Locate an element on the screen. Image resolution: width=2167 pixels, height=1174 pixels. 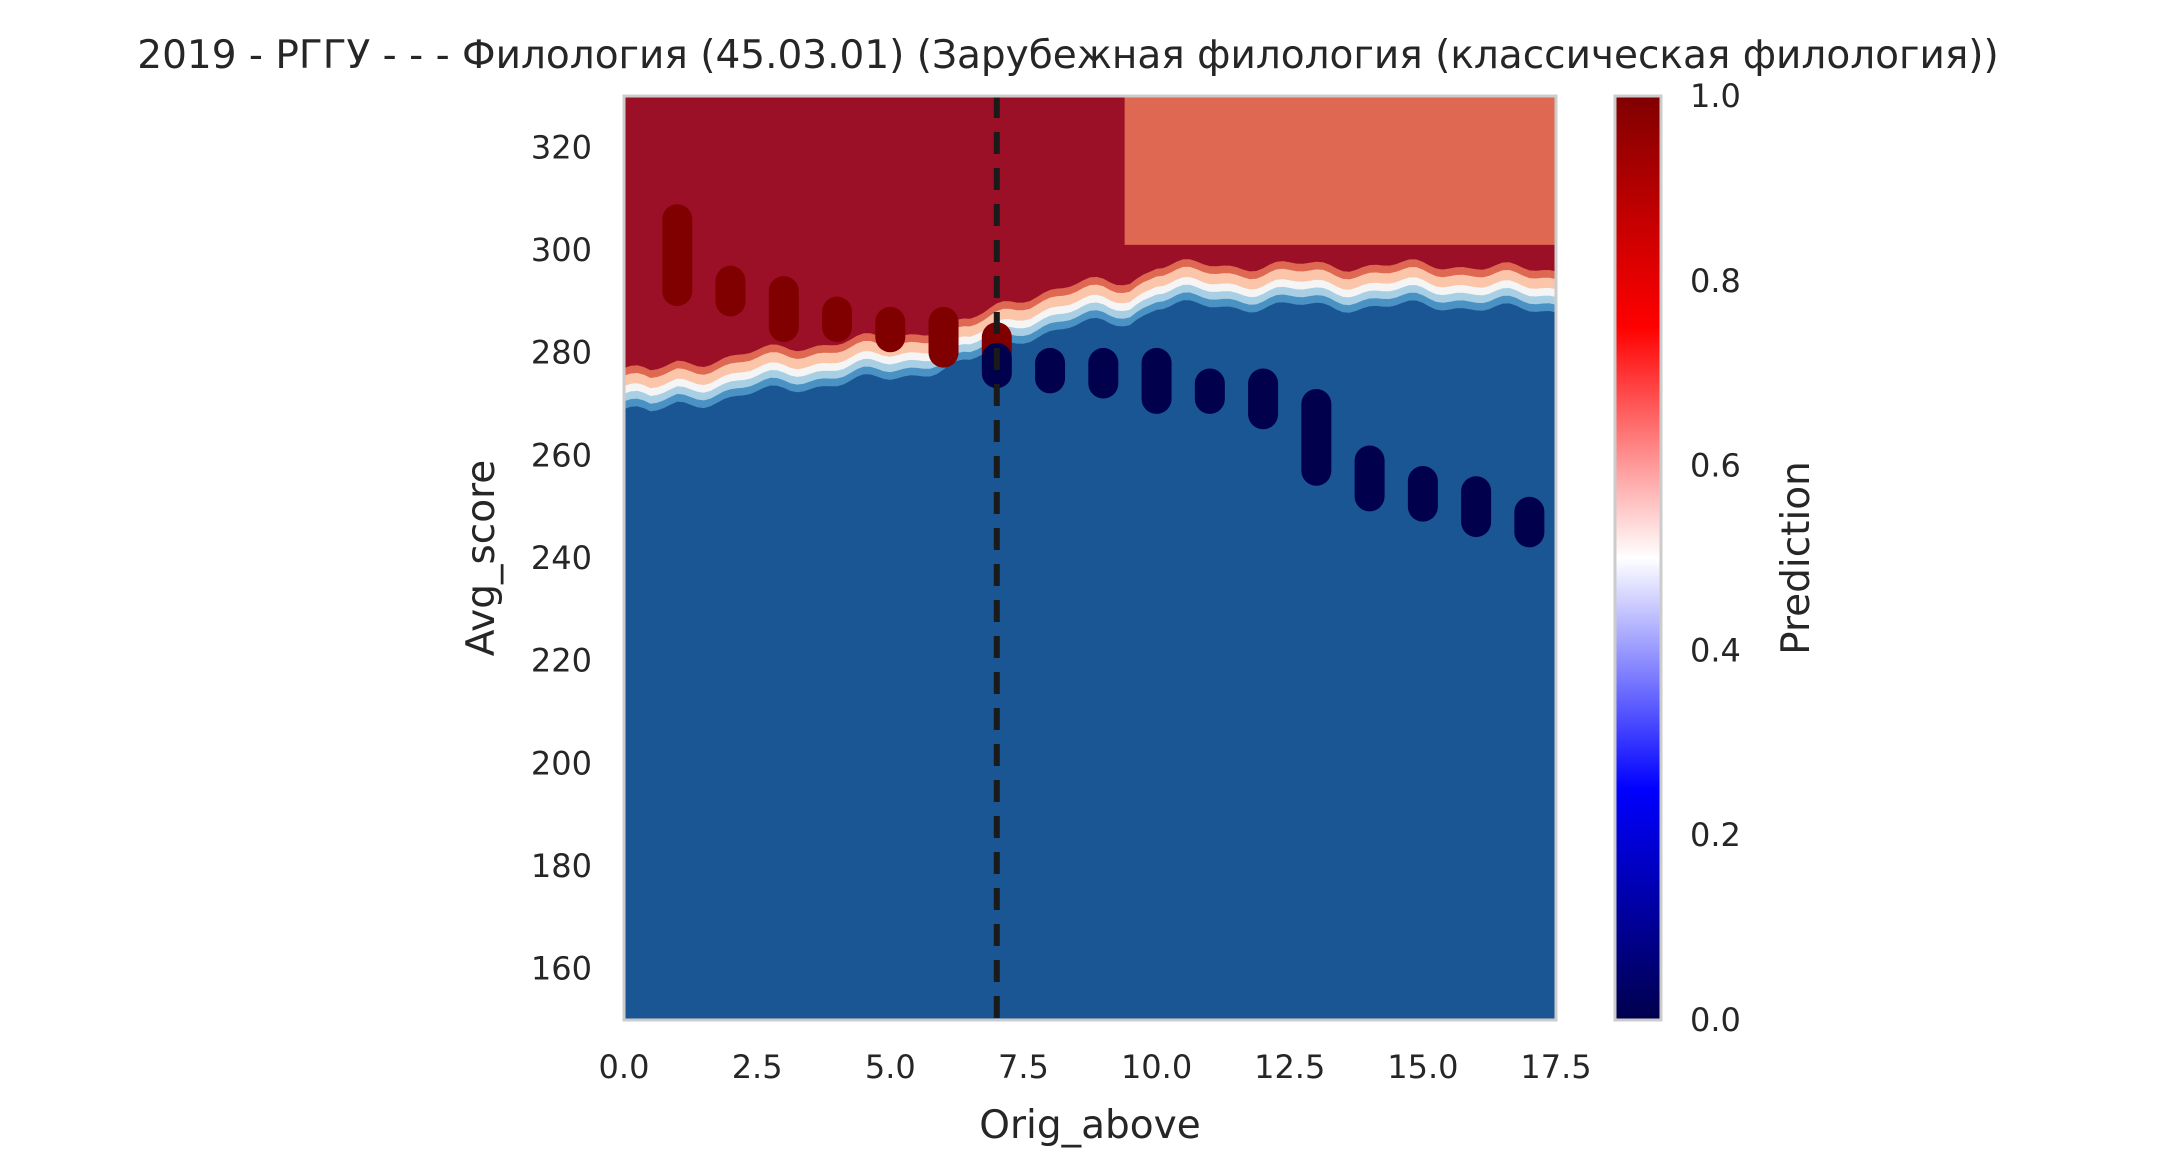
y-tick-label: 300 is located at coordinates (561, 250).